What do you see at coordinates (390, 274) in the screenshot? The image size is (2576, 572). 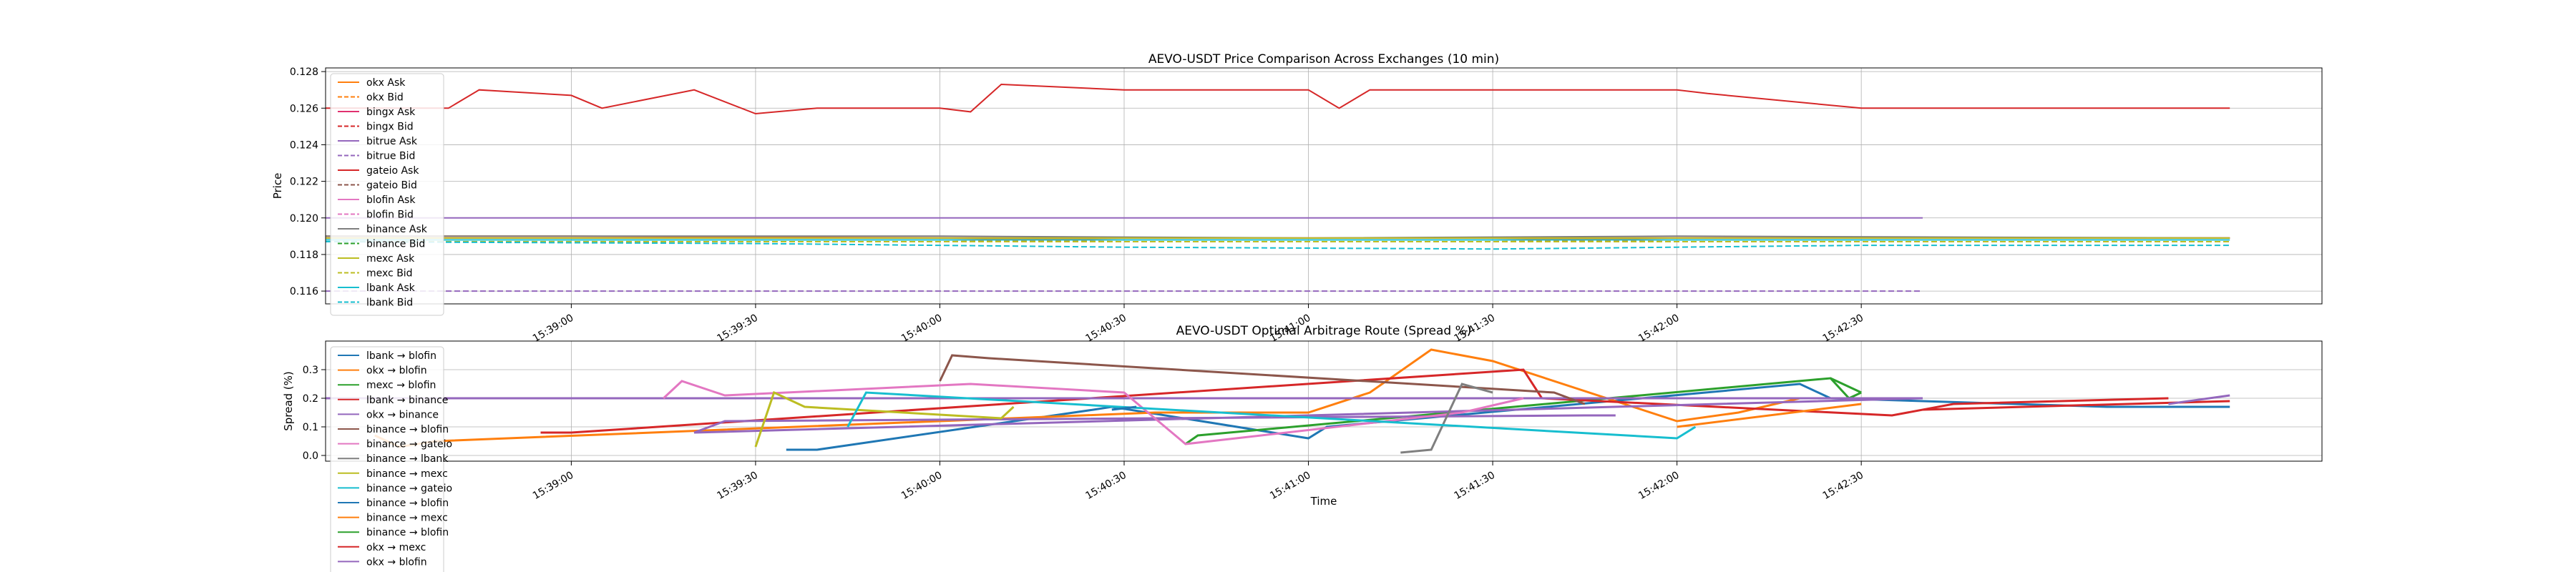 I see `legend-label: mexc Bid` at bounding box center [390, 274].